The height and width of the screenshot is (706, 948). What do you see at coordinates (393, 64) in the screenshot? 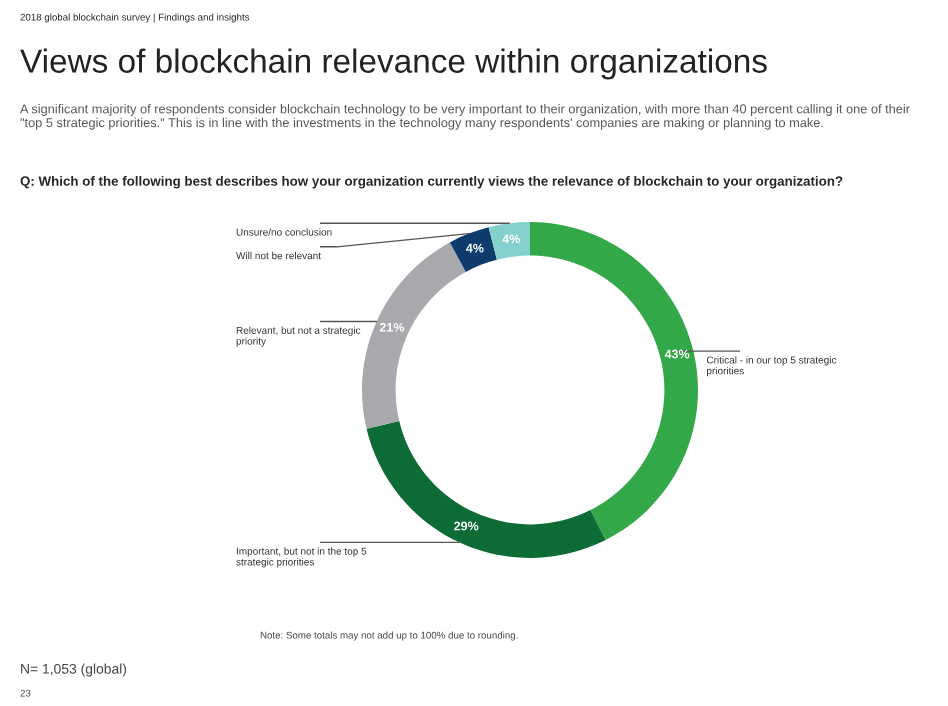
I see `chart-title: Views of blockchain relevance within organizations` at bounding box center [393, 64].